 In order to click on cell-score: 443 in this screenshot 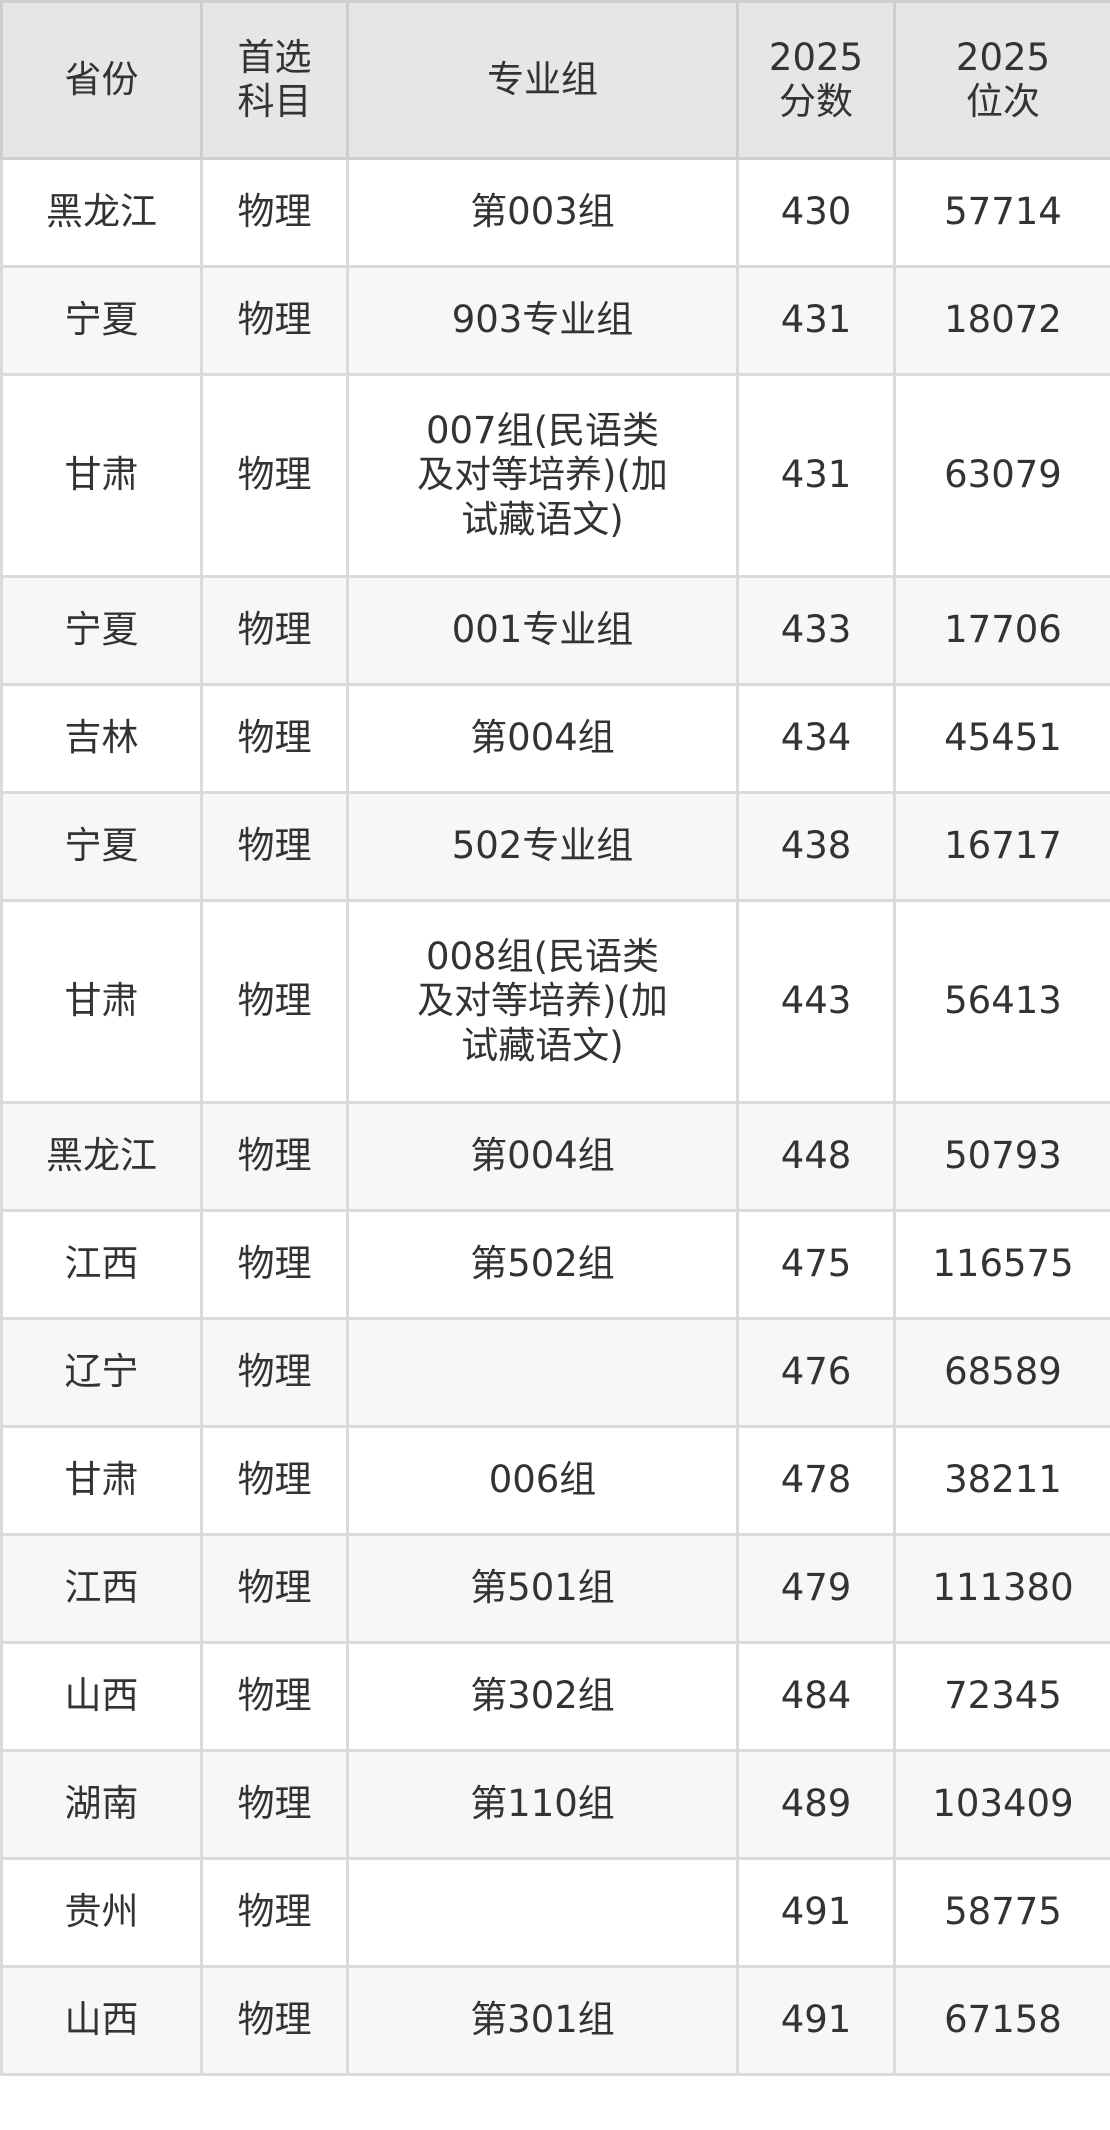, I will do `click(816, 1001)`.